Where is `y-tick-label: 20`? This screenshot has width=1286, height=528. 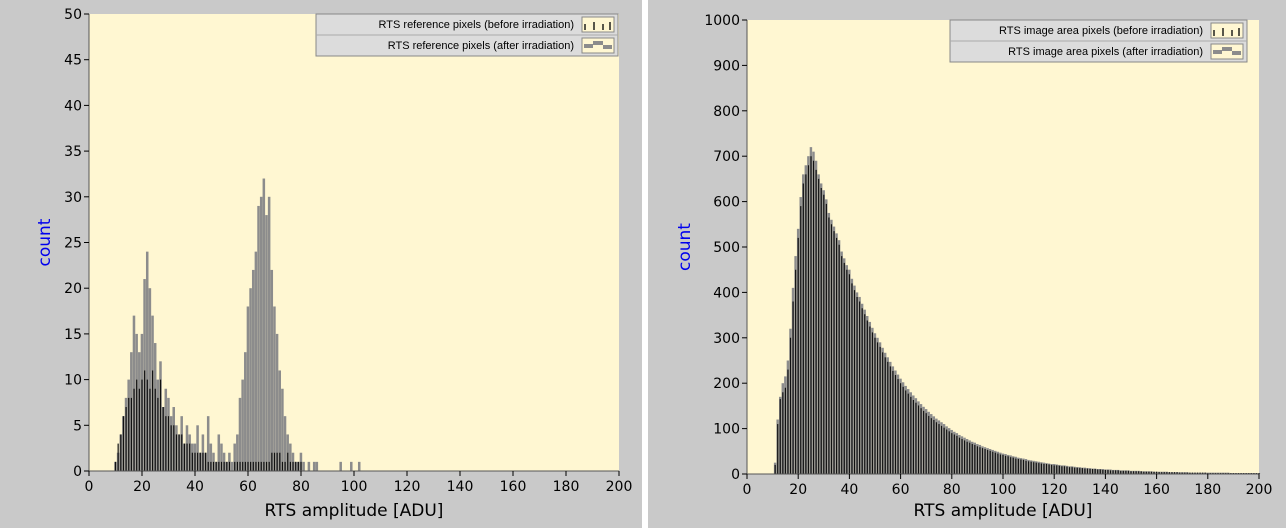
y-tick-label: 20 is located at coordinates (73, 289).